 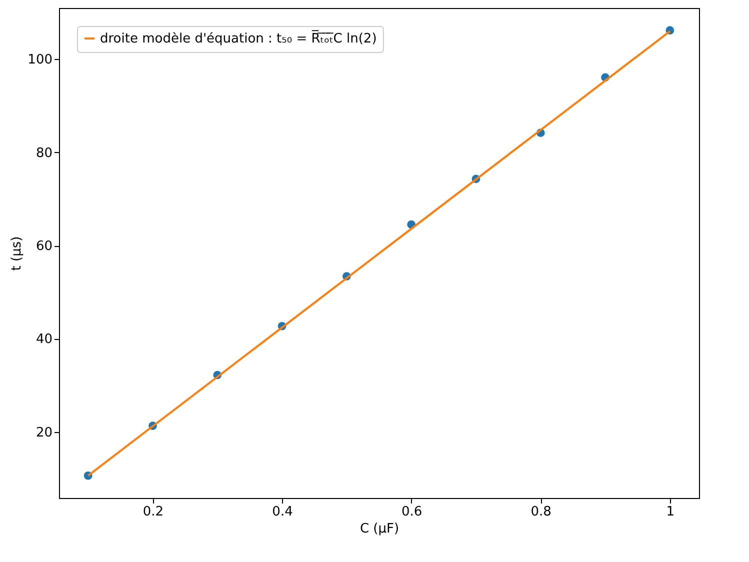 What do you see at coordinates (44, 246) in the screenshot?
I see `y-tick-label: 60` at bounding box center [44, 246].